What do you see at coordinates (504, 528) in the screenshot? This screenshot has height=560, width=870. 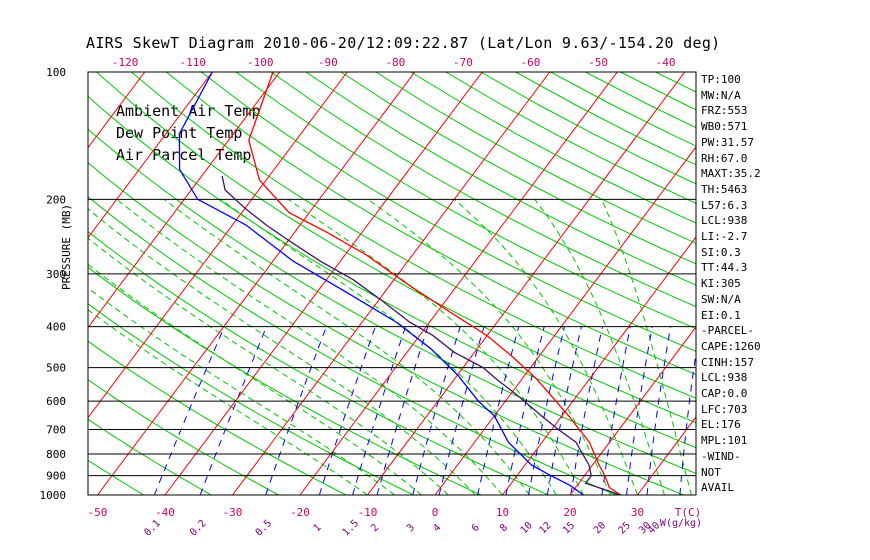 I see `mixing-ratio-label: 8` at bounding box center [504, 528].